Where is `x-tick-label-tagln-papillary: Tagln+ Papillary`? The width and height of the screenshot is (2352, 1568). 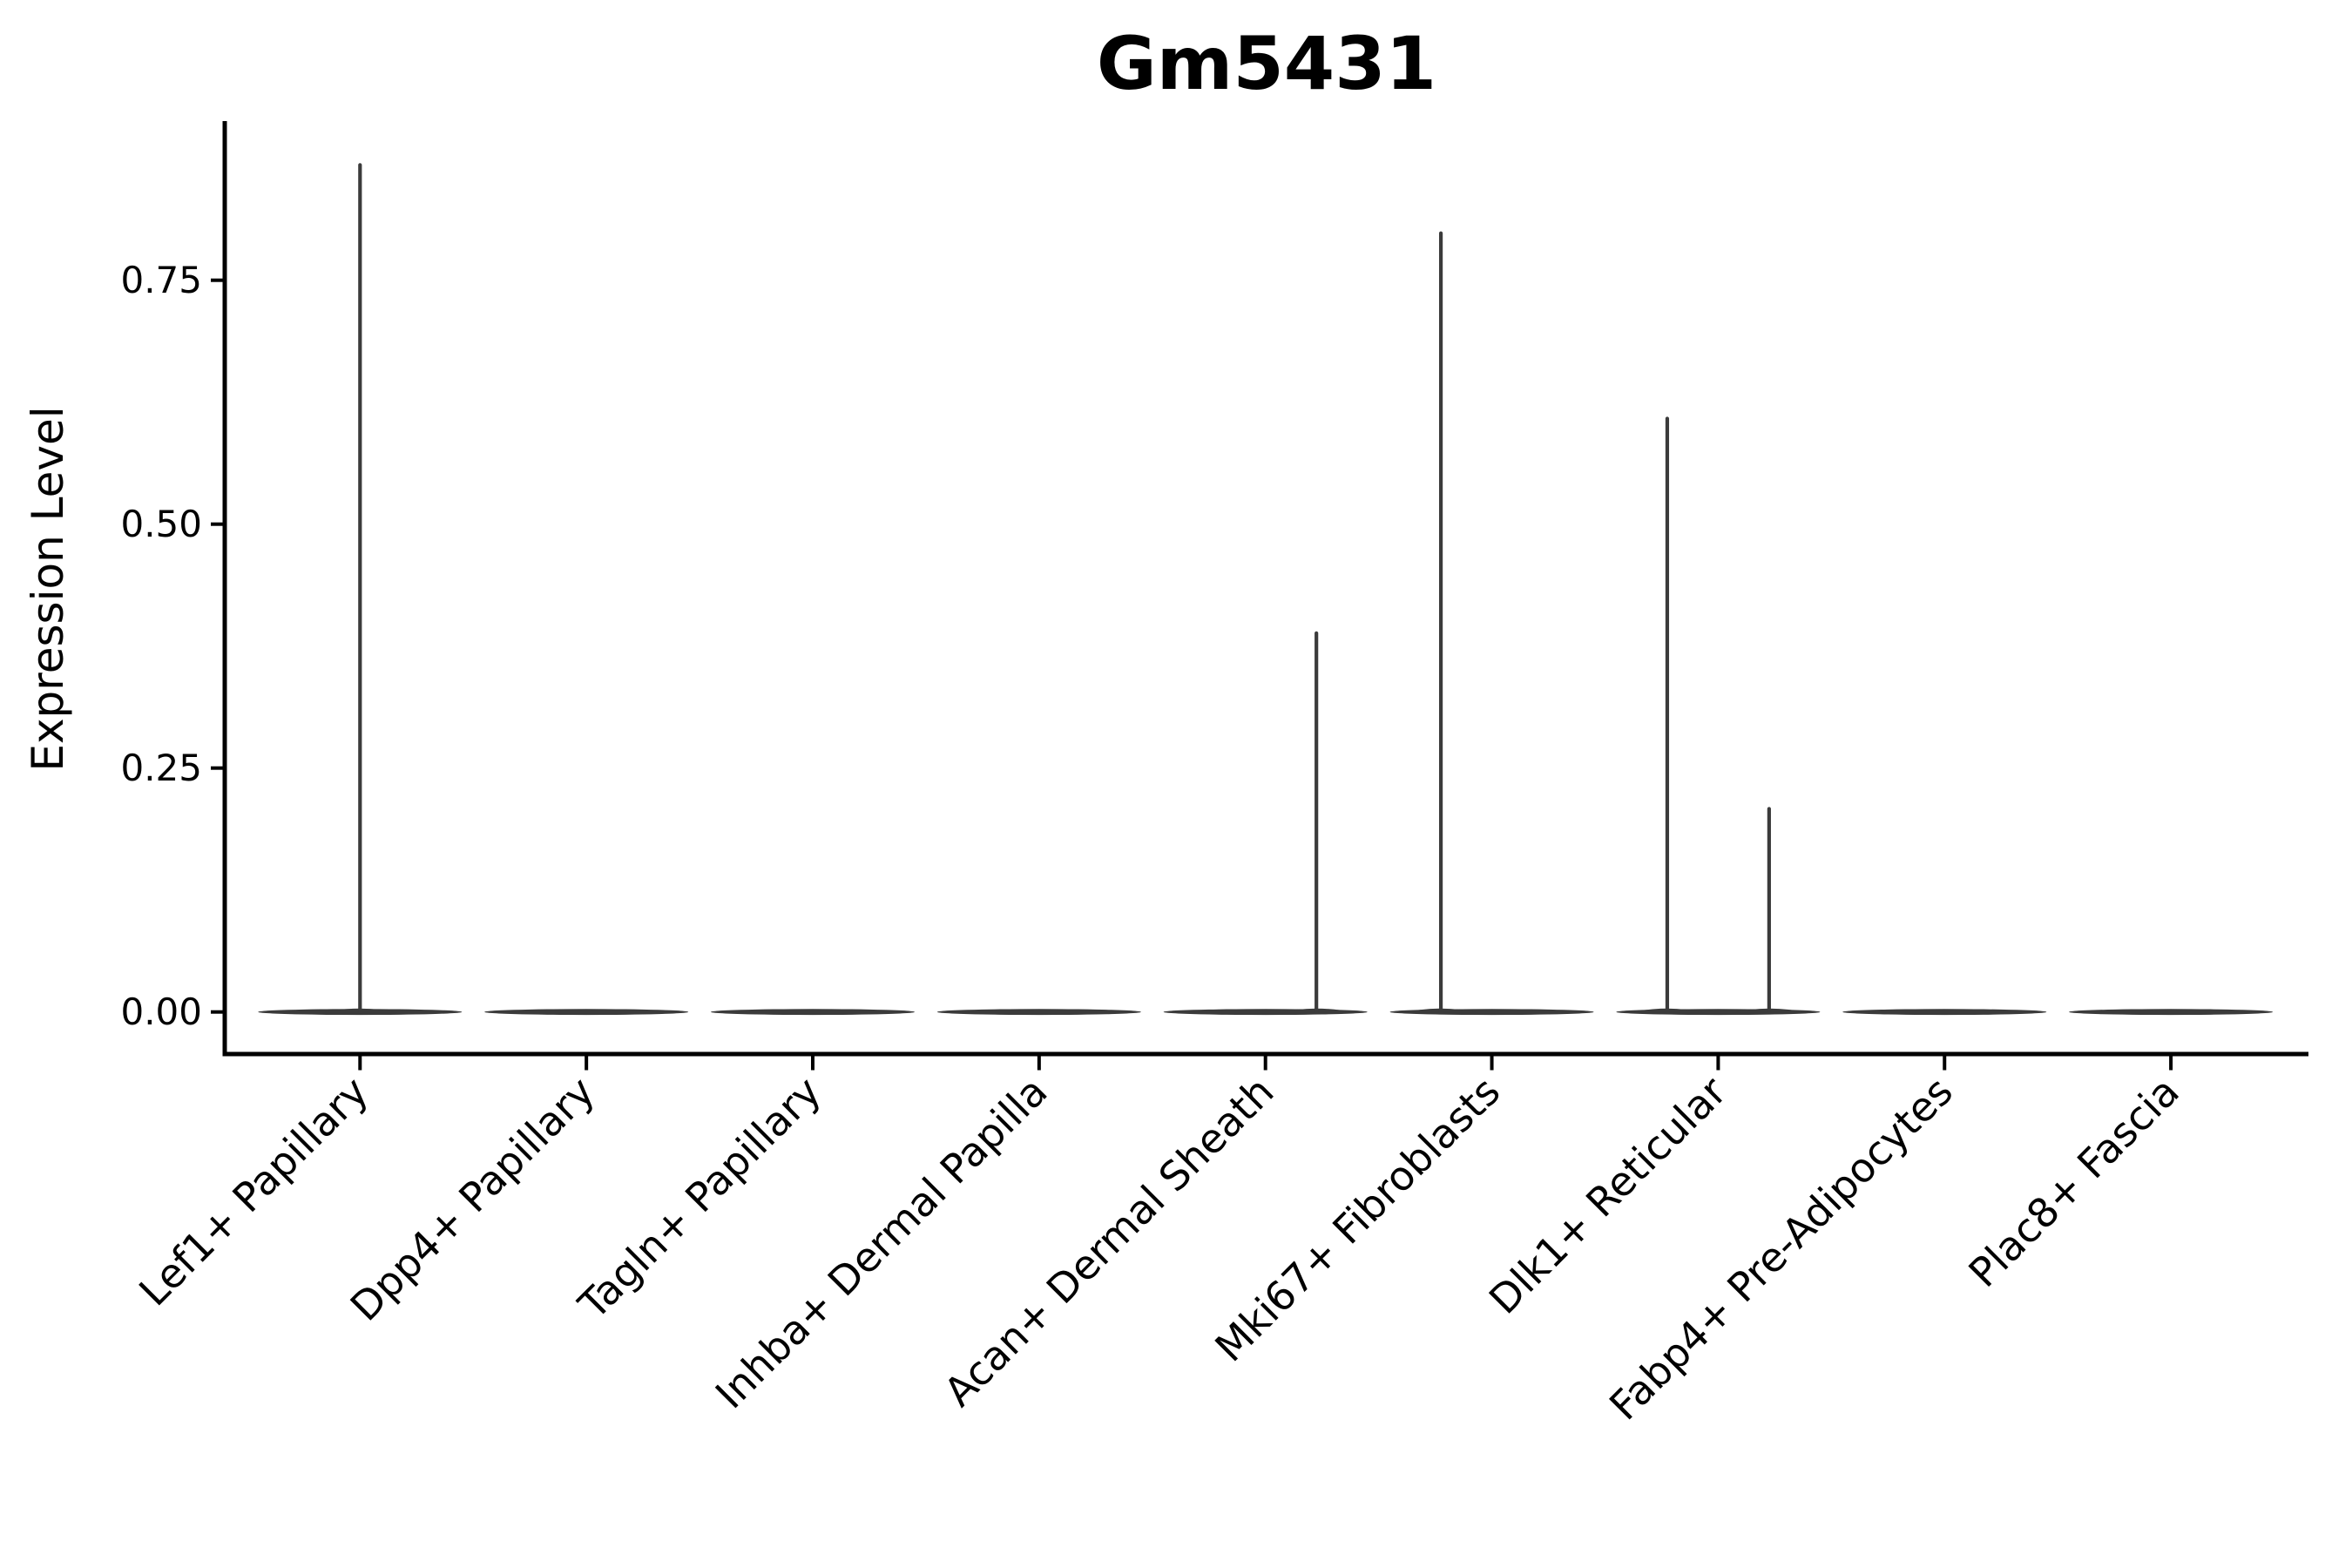
x-tick-label-tagln-papillary: Tagln+ Papillary is located at coordinates (699, 1198).